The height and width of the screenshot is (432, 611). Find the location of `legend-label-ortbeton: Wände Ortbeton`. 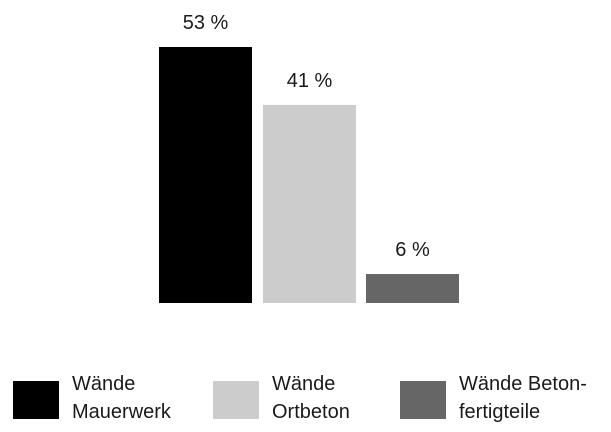

legend-label-ortbeton: Wände Ortbeton is located at coordinates (311, 398).